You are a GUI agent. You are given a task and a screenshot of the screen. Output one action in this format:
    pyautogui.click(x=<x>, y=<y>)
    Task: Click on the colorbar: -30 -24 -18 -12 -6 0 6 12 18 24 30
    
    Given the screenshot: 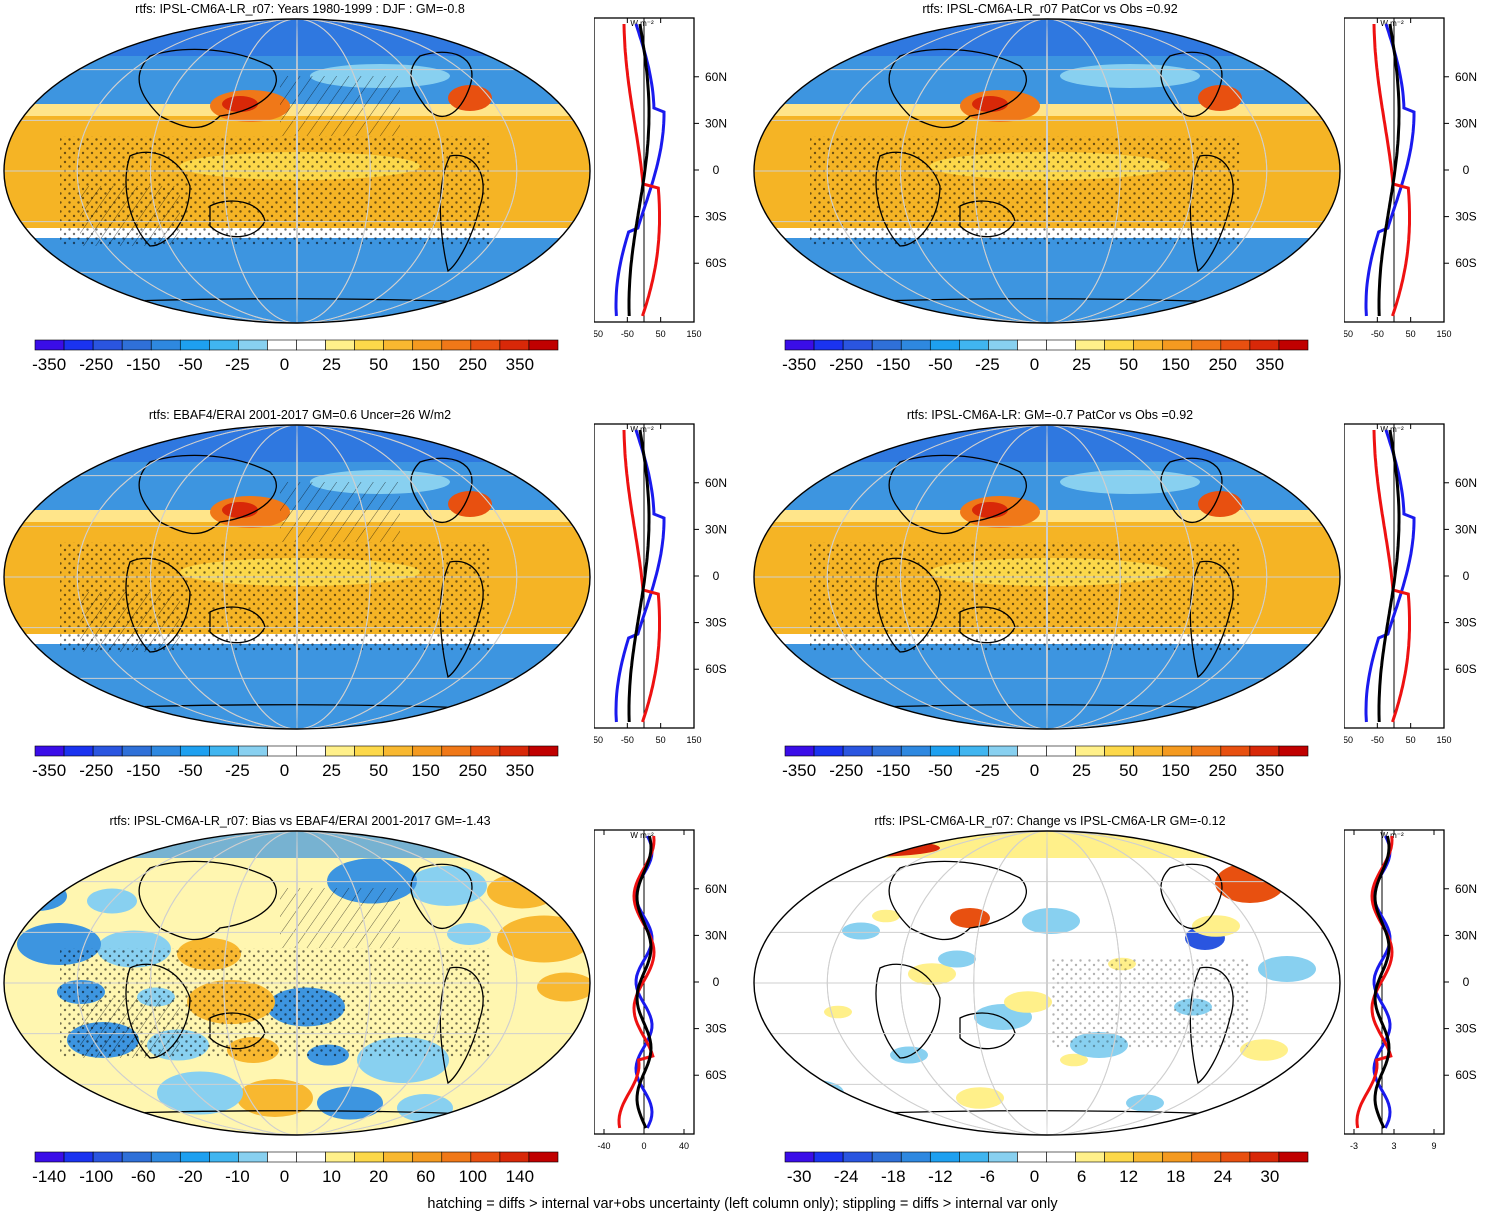 What is the action you would take?
    pyautogui.click(x=1046, y=1168)
    